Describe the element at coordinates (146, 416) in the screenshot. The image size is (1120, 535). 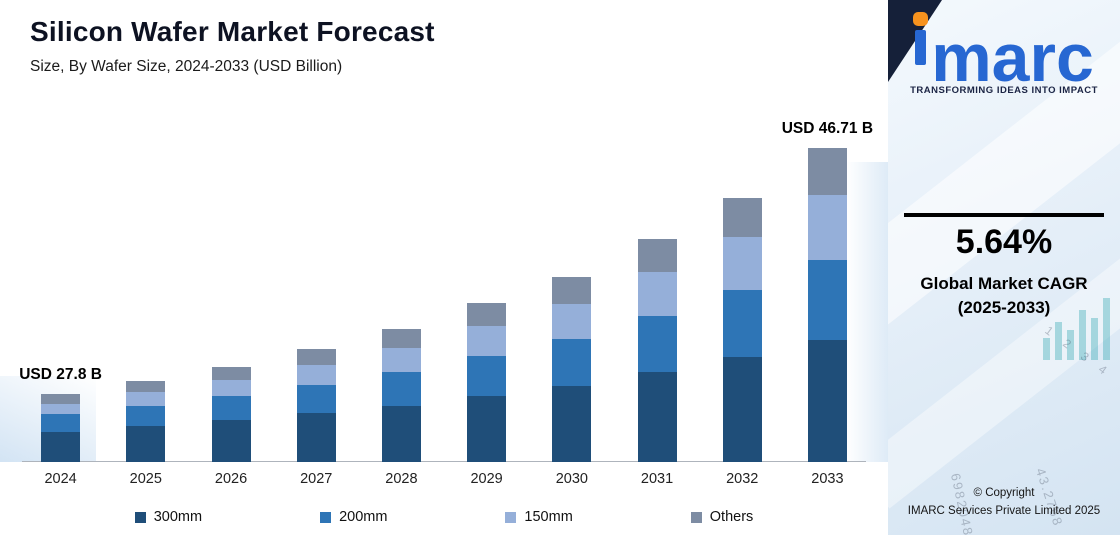
I see `bar-segment-200mm-2025` at that location.